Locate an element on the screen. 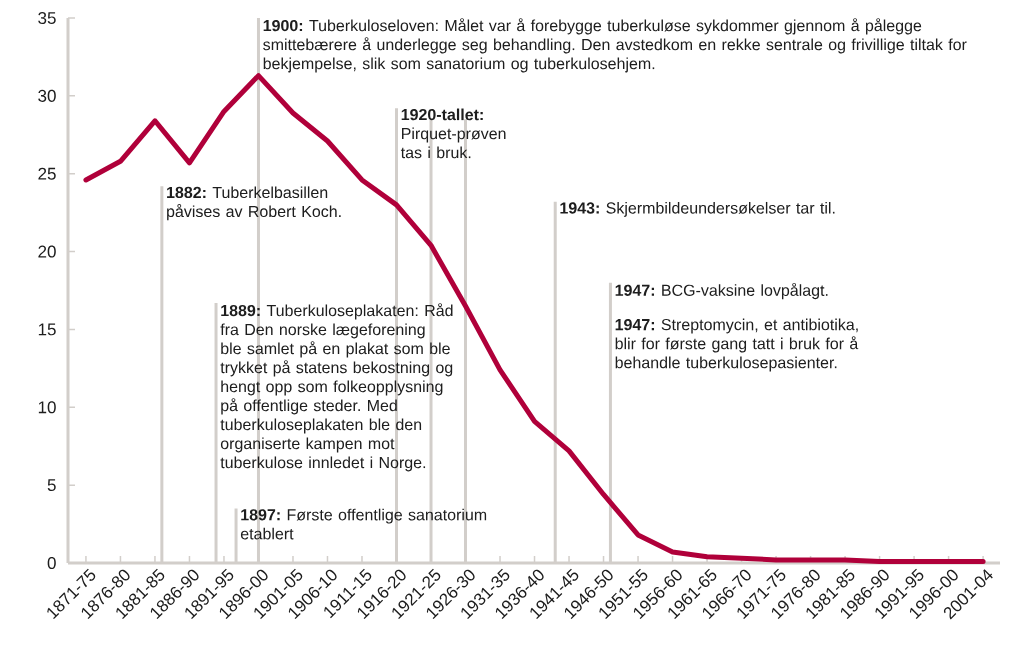  y-tick-label: 10 is located at coordinates (47, 407).